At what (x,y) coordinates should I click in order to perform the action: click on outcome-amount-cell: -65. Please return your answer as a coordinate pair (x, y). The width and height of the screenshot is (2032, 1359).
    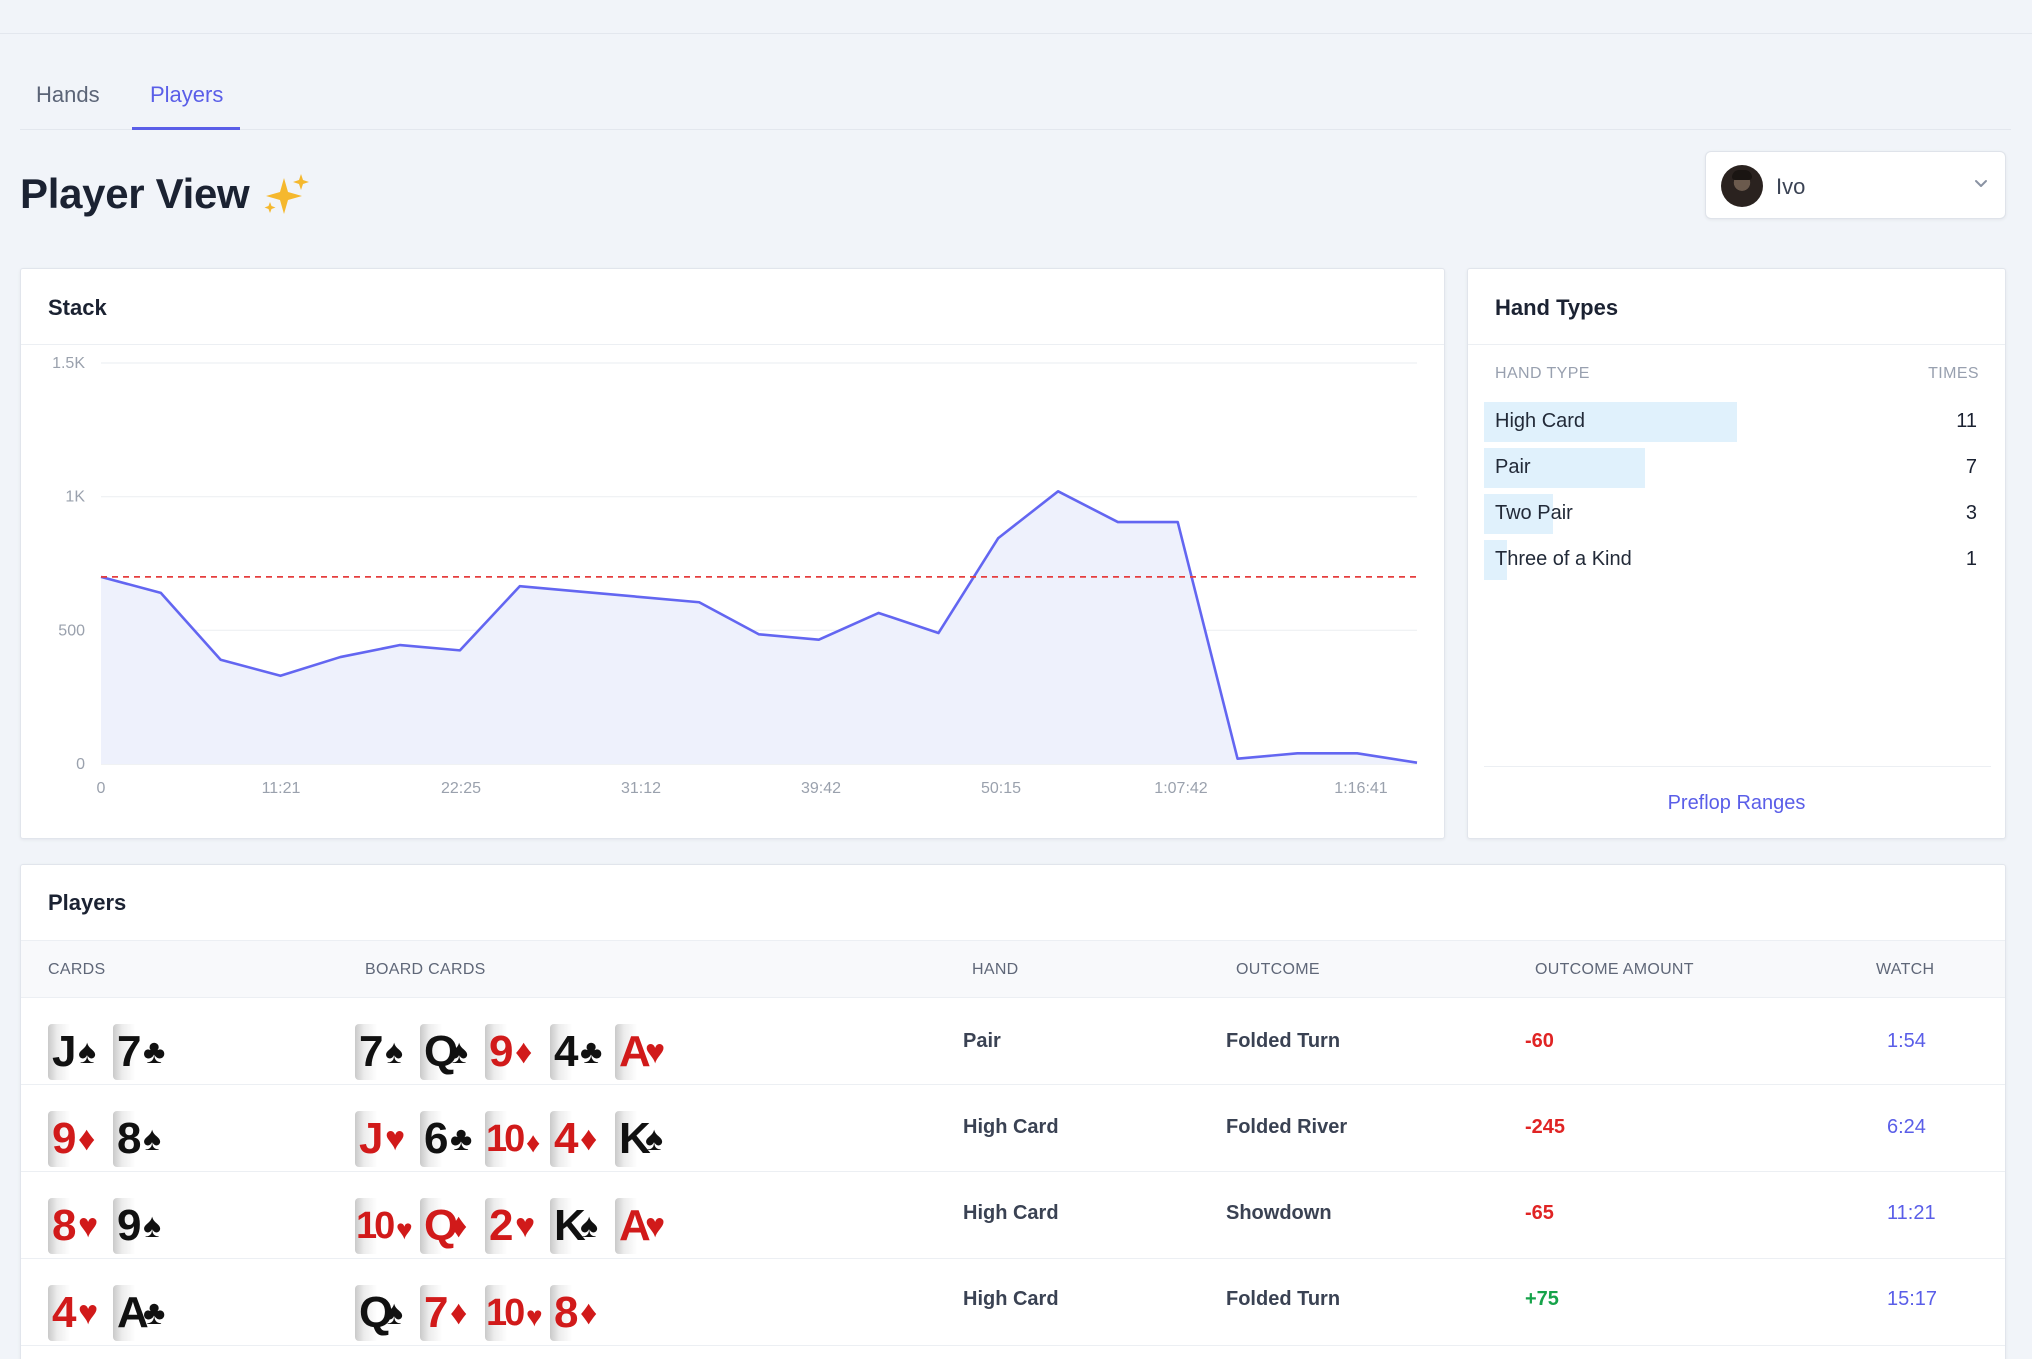
    Looking at the image, I should click on (1539, 1213).